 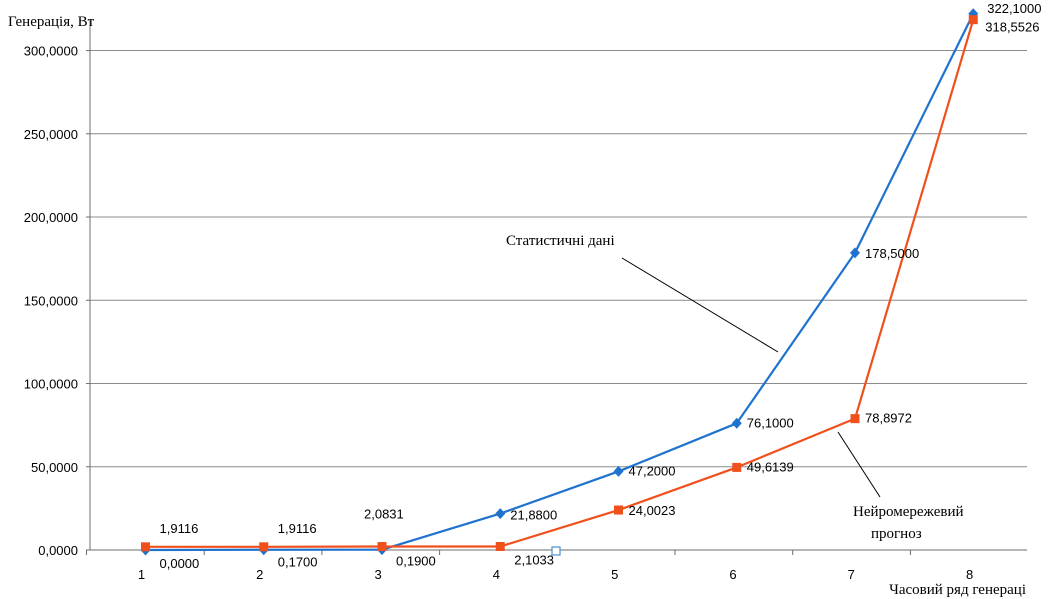 I want to click on y-tick-label: 250,0000, so click(x=51, y=134).